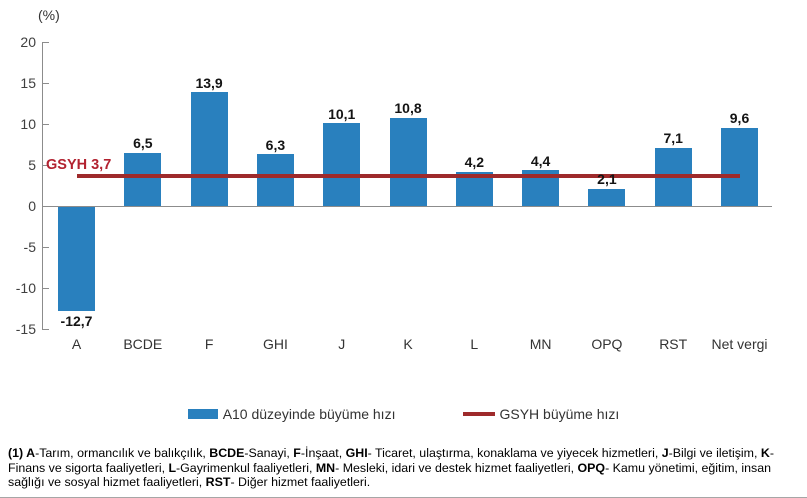 The height and width of the screenshot is (498, 807). I want to click on bar-value-label: 2,1, so click(607, 179).